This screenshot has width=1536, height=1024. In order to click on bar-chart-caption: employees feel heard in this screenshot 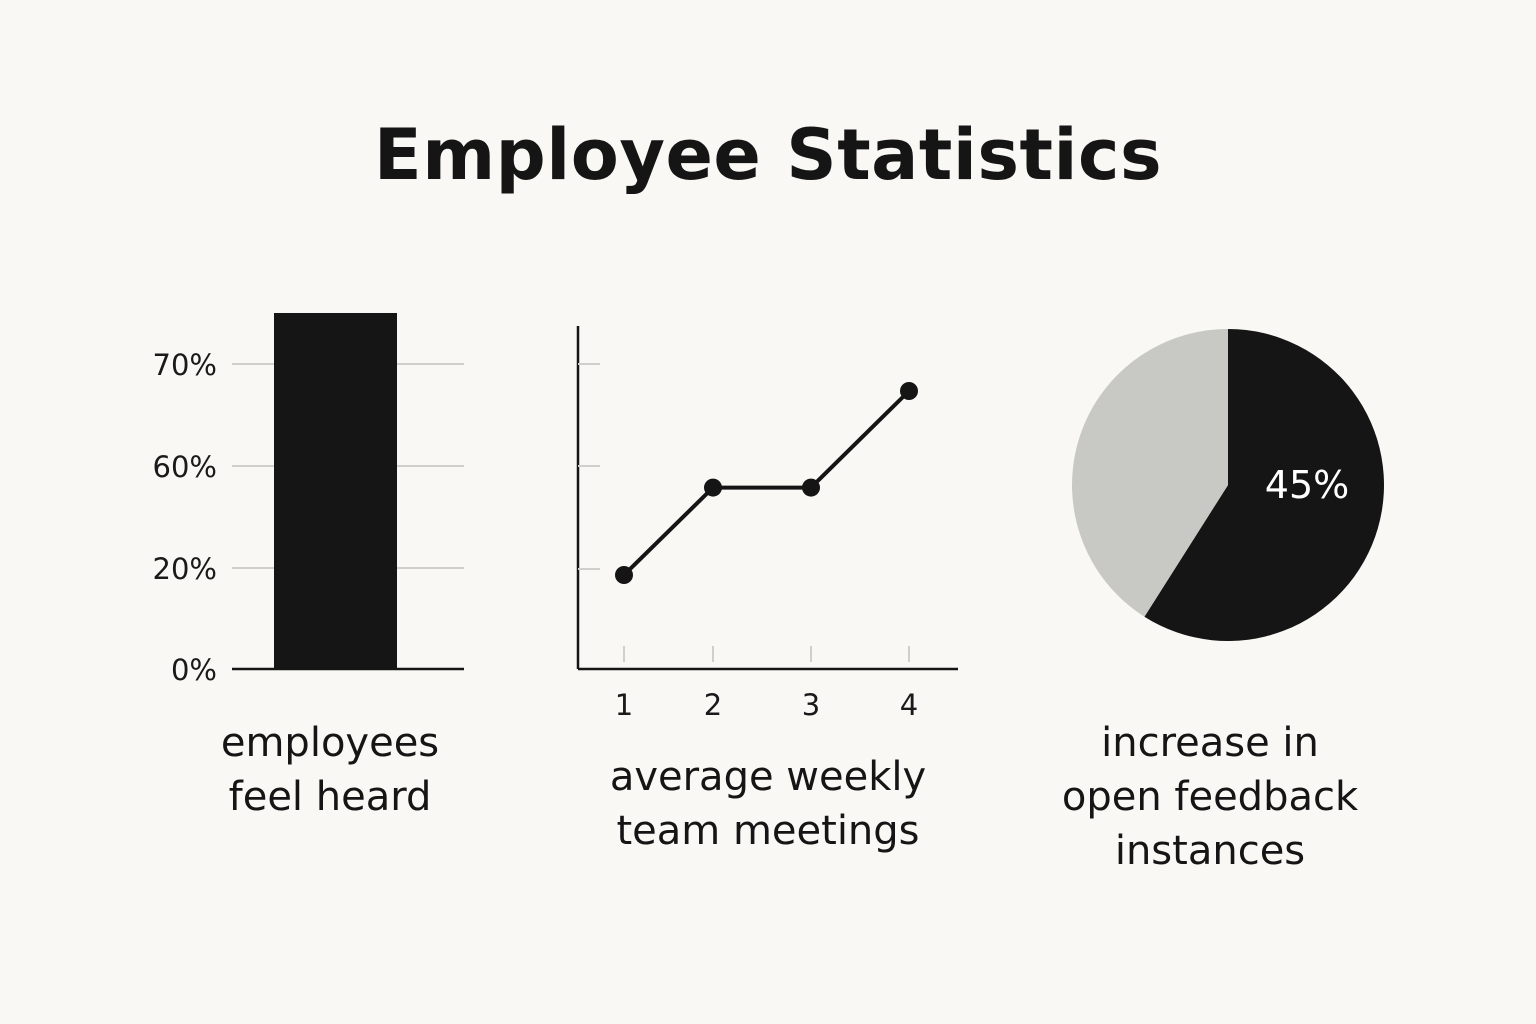, I will do `click(330, 770)`.